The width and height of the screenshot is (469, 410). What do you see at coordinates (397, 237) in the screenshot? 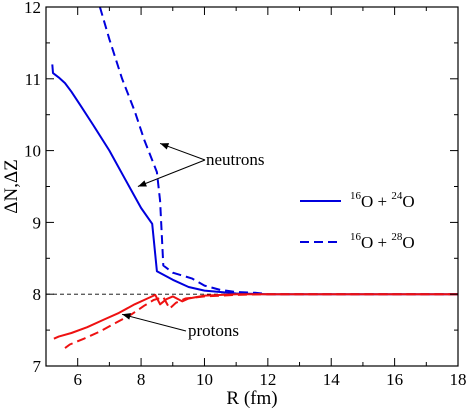
I see `legend-superscript: 28` at bounding box center [397, 237].